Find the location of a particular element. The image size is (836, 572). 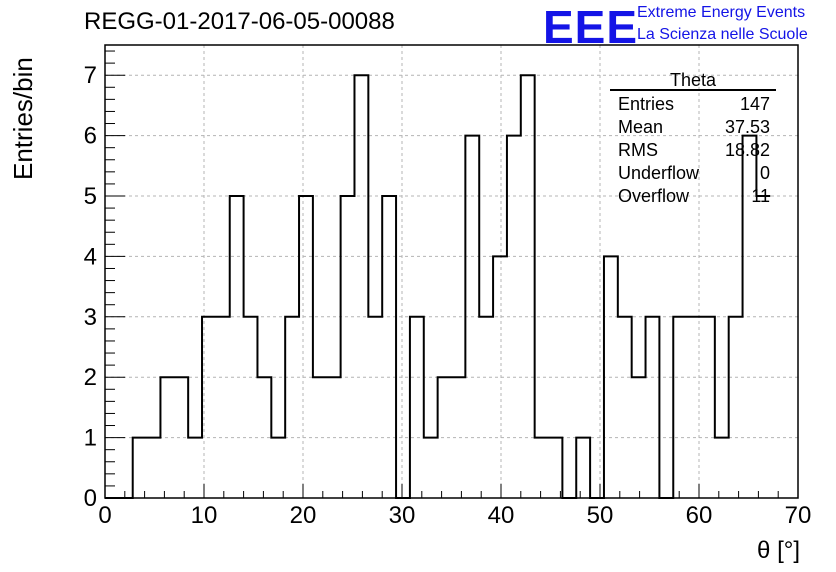

stats-label: Underflow is located at coordinates (659, 173).